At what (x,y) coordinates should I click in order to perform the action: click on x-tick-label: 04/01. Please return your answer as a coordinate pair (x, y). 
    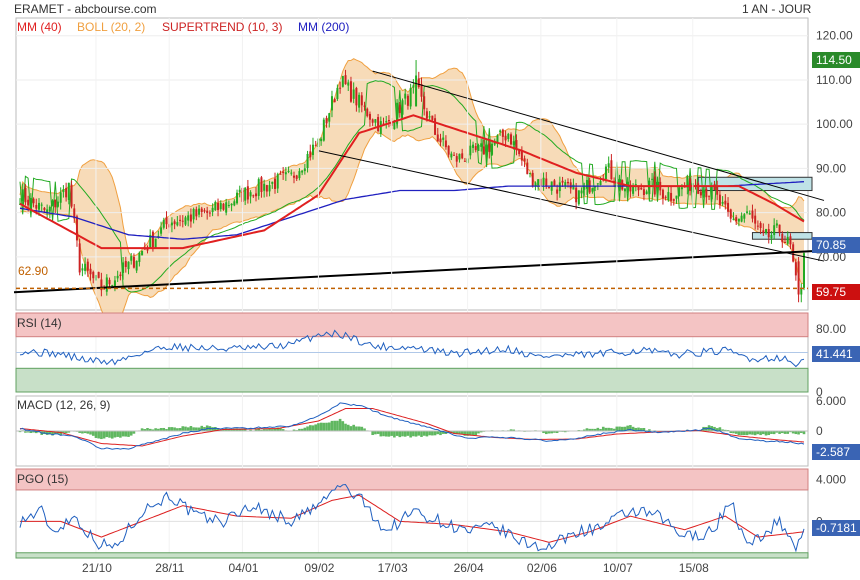
    Looking at the image, I should click on (243, 568).